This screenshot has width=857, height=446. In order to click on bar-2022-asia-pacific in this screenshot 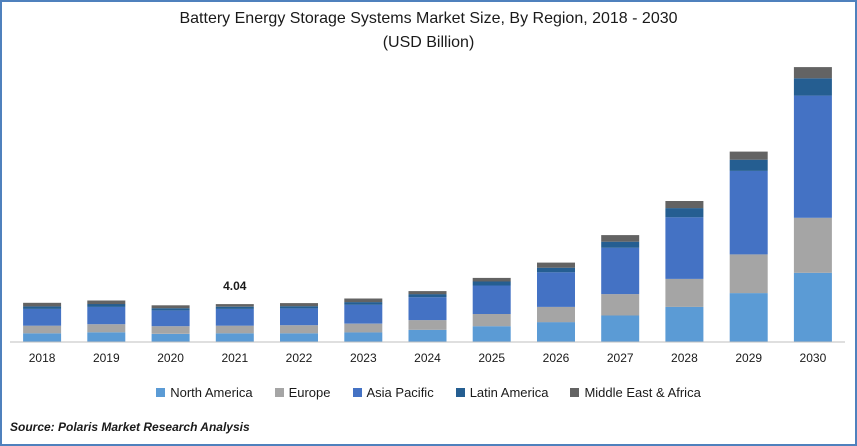, I will do `click(299, 317)`.